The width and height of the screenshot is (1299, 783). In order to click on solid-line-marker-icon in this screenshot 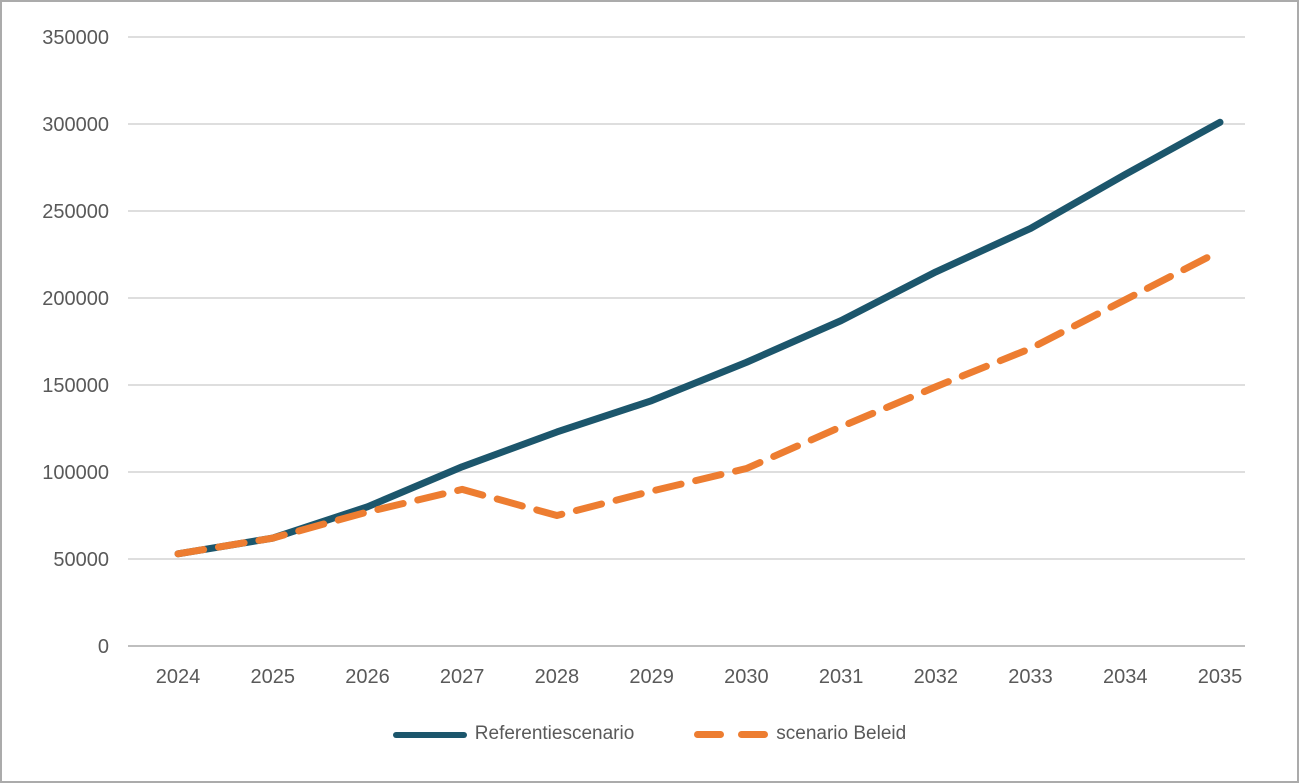, I will do `click(429, 734)`.